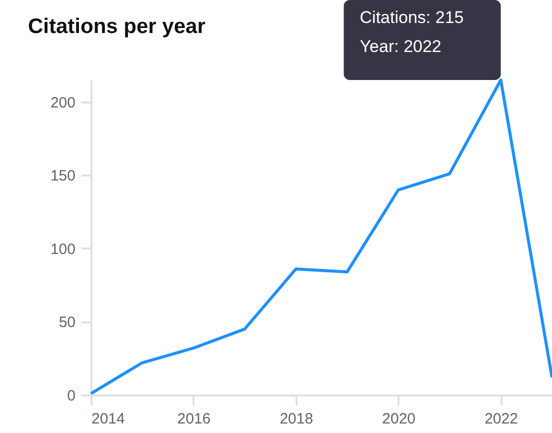  I want to click on y-tick-label: 0, so click(71, 396).